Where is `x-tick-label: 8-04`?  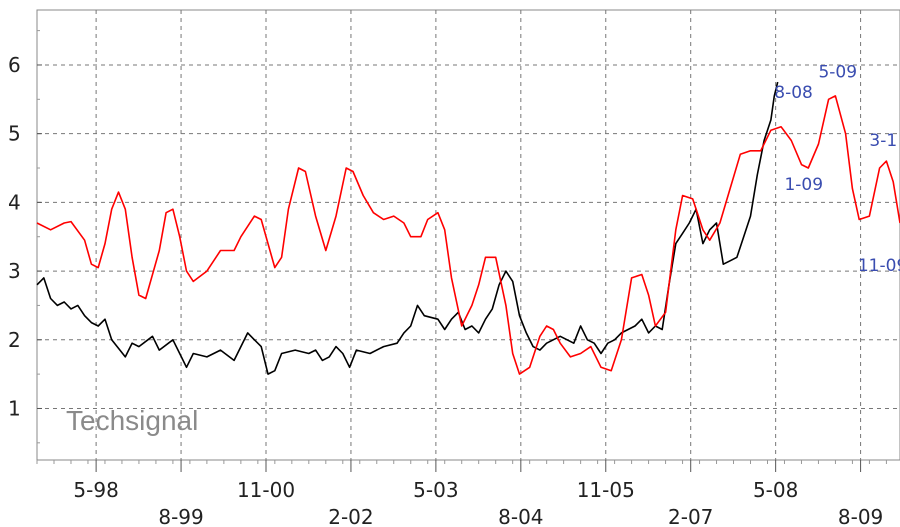
x-tick-label: 8-04 is located at coordinates (520, 516).